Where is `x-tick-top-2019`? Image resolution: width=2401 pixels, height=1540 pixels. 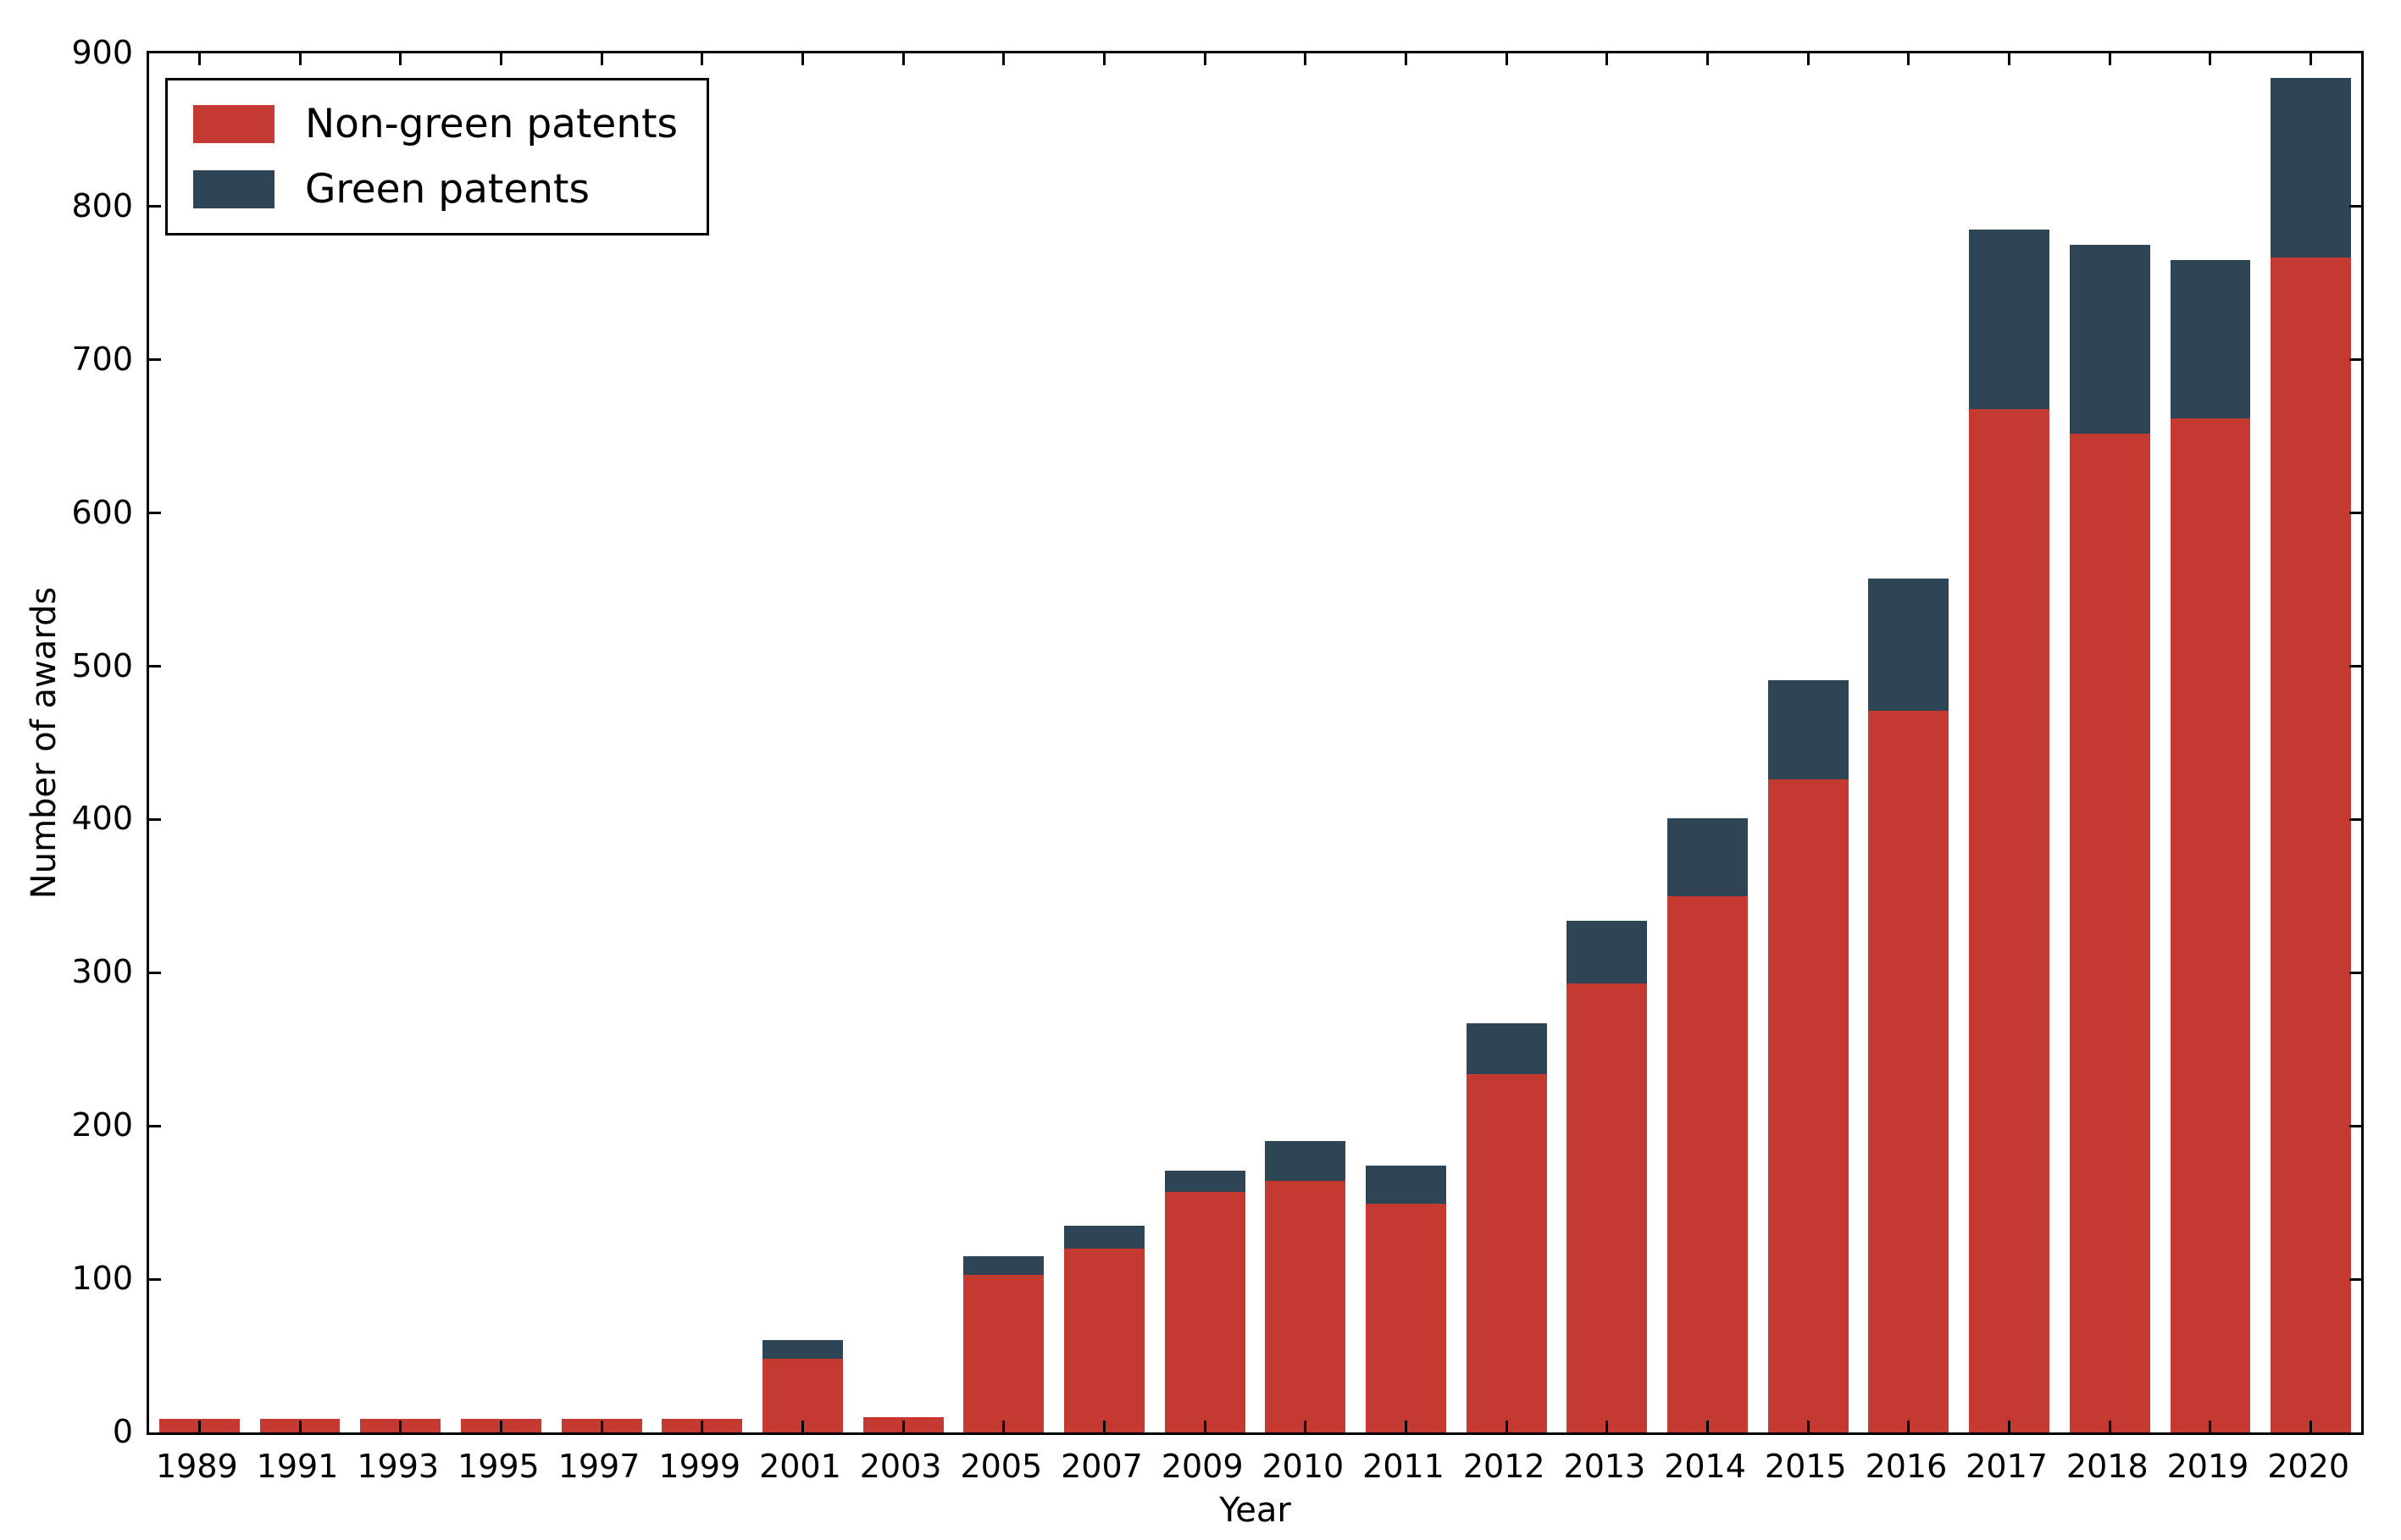
x-tick-top-2019 is located at coordinates (2211, 59).